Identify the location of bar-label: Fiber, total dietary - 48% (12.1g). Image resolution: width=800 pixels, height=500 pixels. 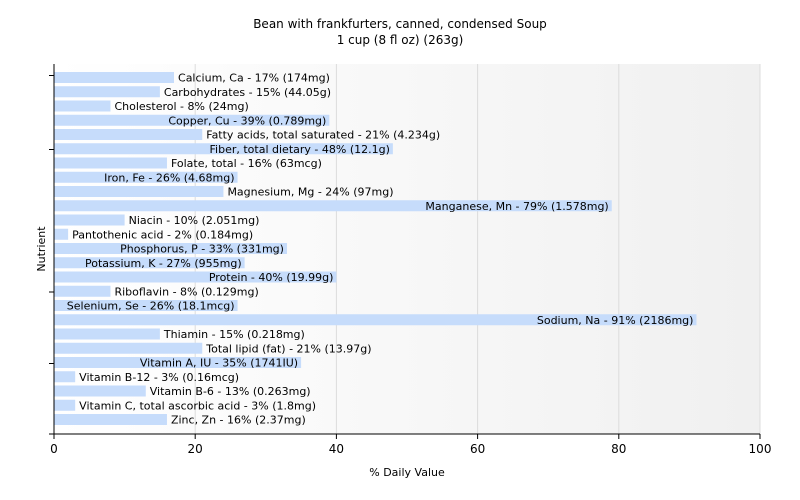
(300, 149).